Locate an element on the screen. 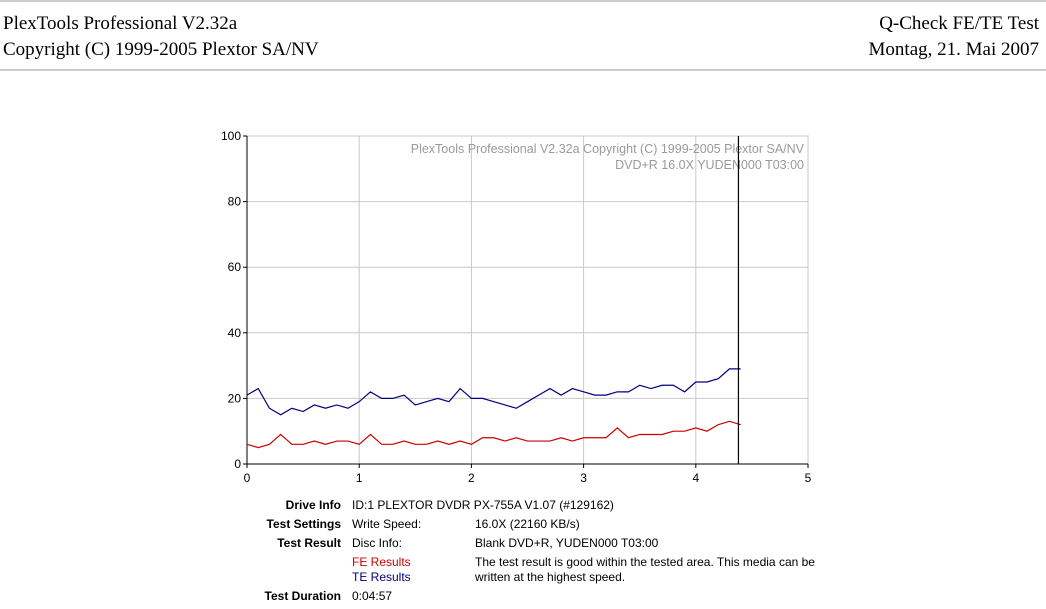 This screenshot has height=609, width=1046. y-tick-label: 60 is located at coordinates (235, 267).